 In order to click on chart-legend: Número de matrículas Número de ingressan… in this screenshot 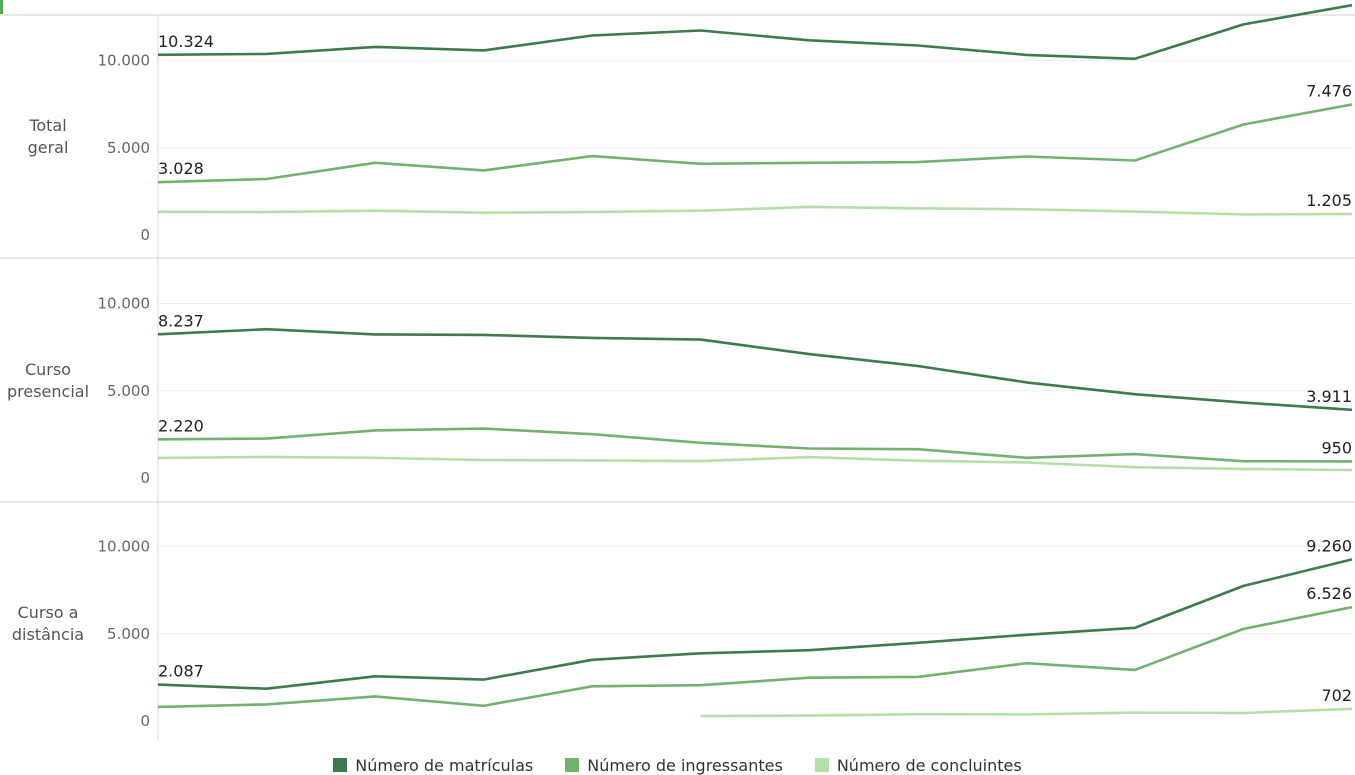, I will do `click(677, 765)`.